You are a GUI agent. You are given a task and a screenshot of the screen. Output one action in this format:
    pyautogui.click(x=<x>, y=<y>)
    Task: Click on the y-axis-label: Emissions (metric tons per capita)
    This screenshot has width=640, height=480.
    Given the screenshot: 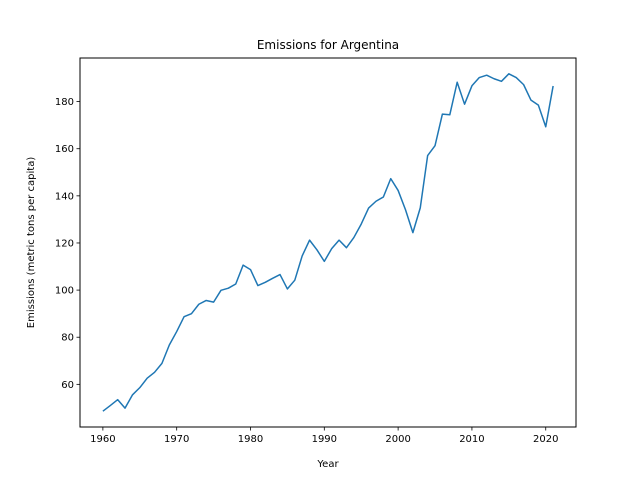 What is the action you would take?
    pyautogui.click(x=31, y=243)
    